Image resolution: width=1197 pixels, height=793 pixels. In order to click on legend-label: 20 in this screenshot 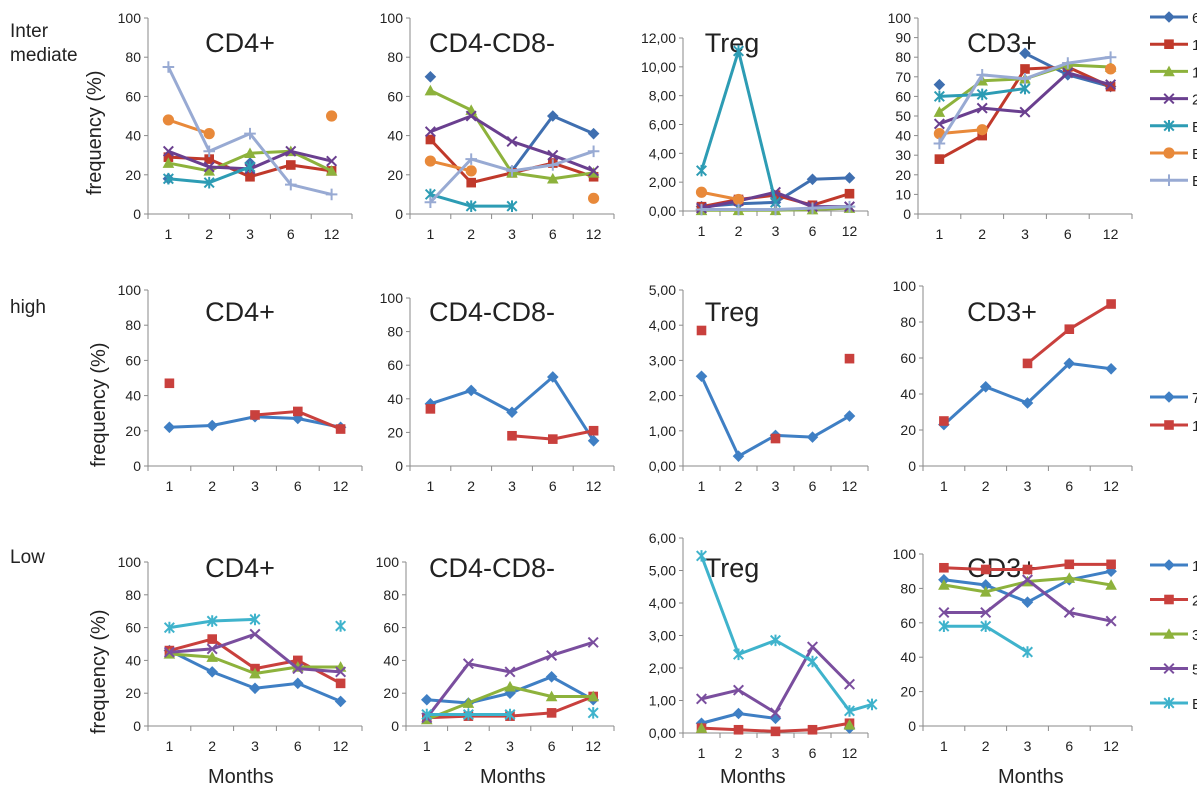, I will do `click(1194, 100)`.